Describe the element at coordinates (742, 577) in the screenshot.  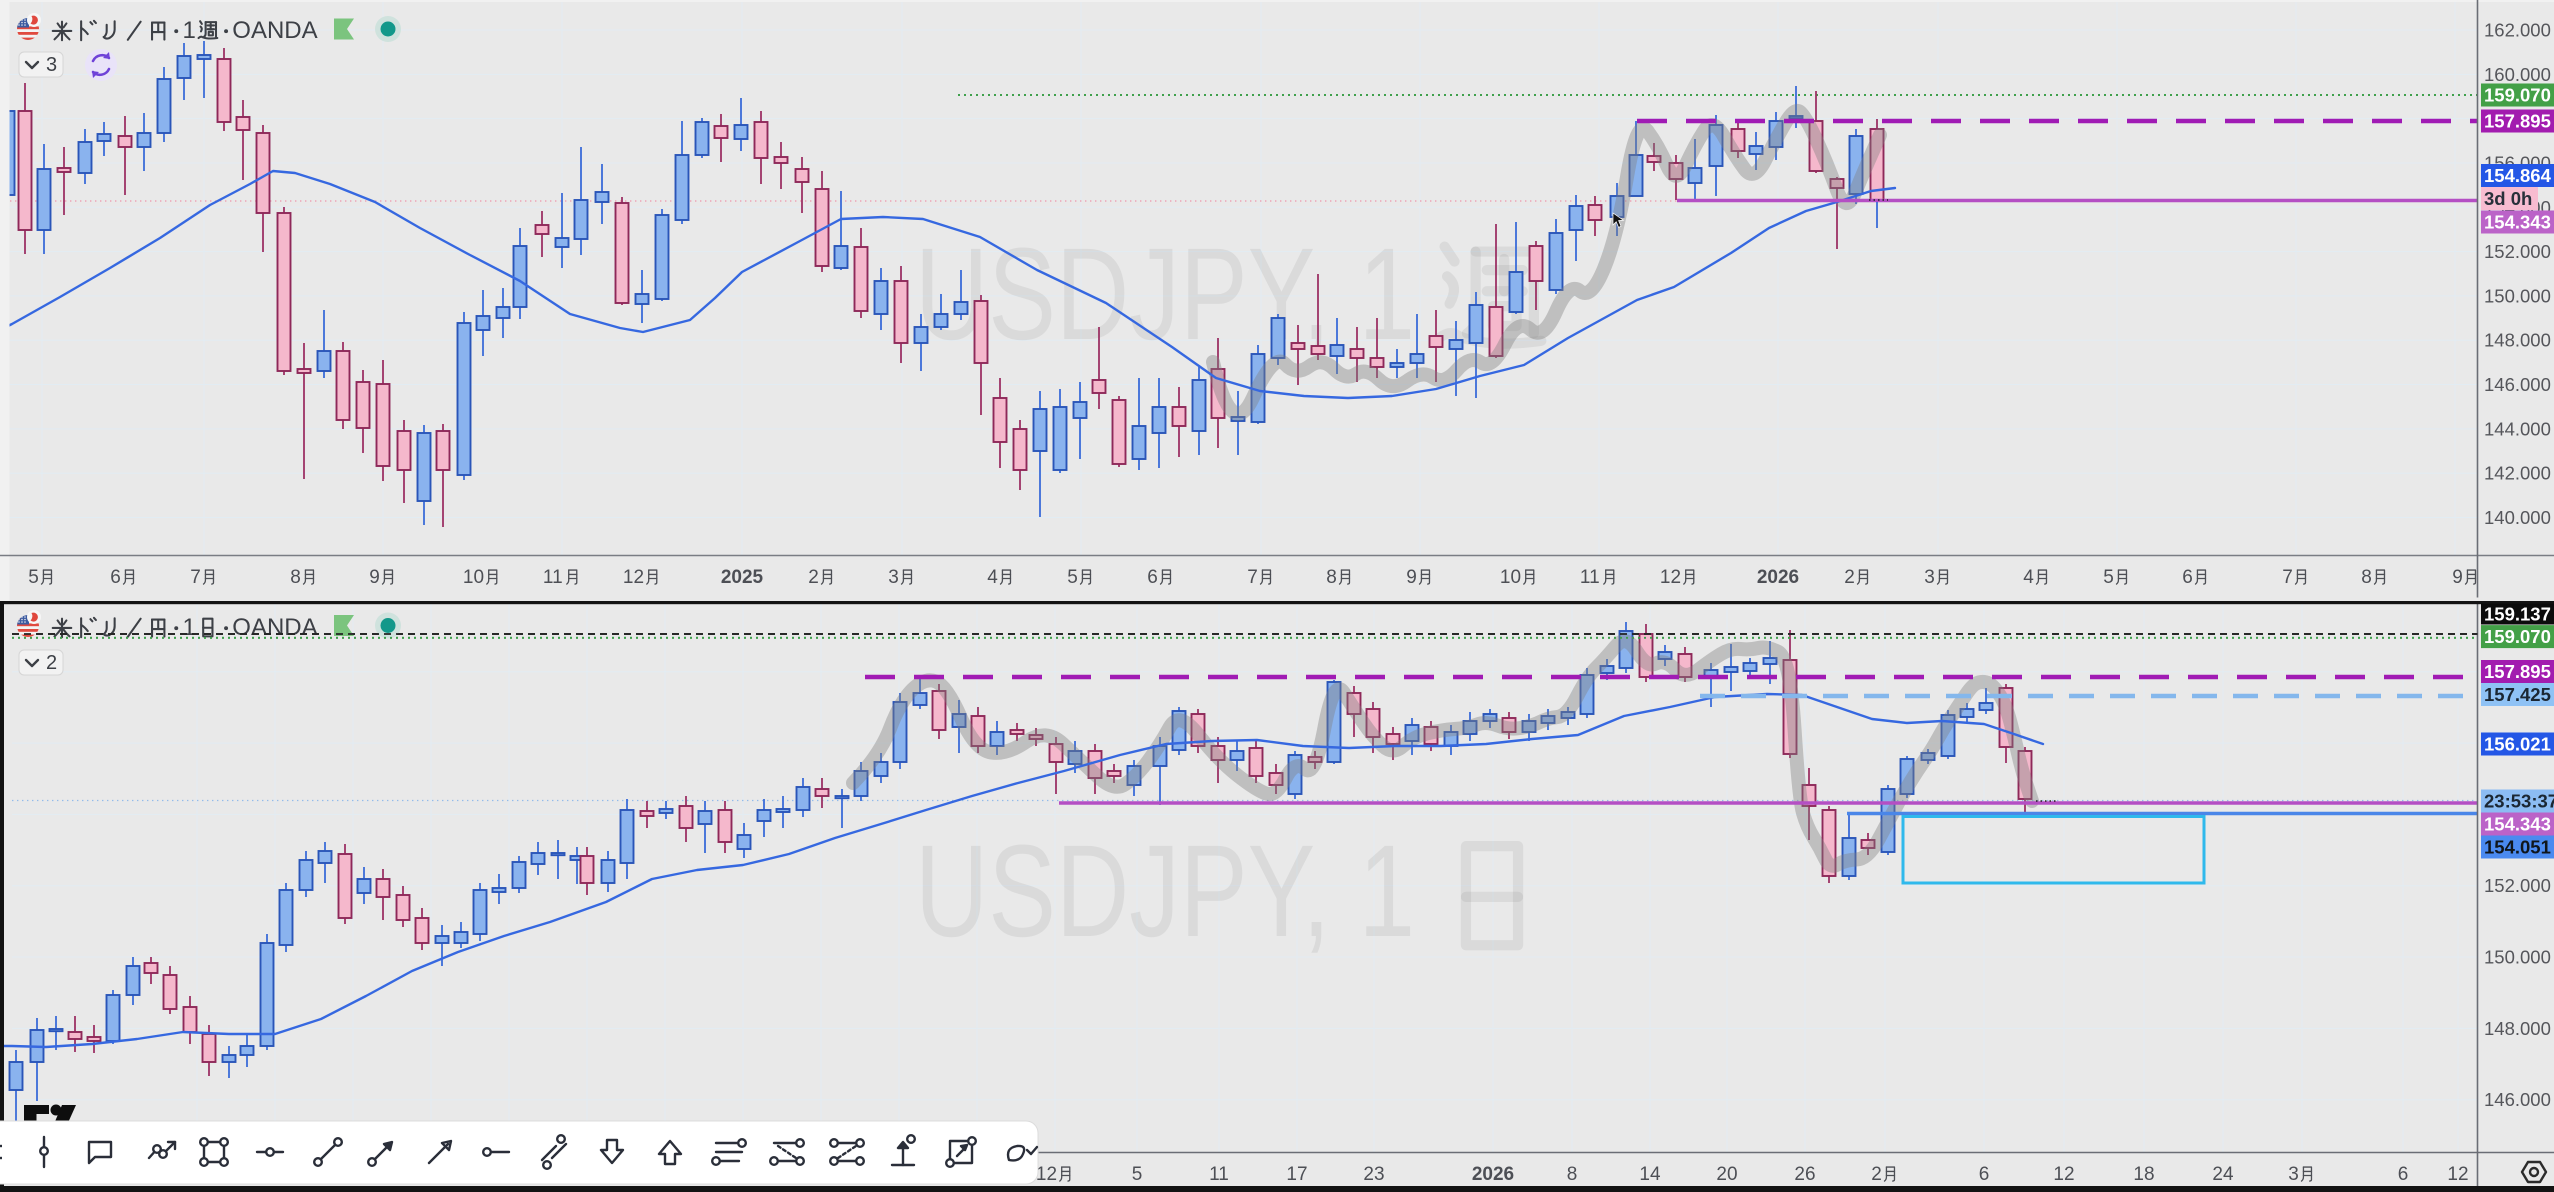
I see `svg-text: 2025` at that location.